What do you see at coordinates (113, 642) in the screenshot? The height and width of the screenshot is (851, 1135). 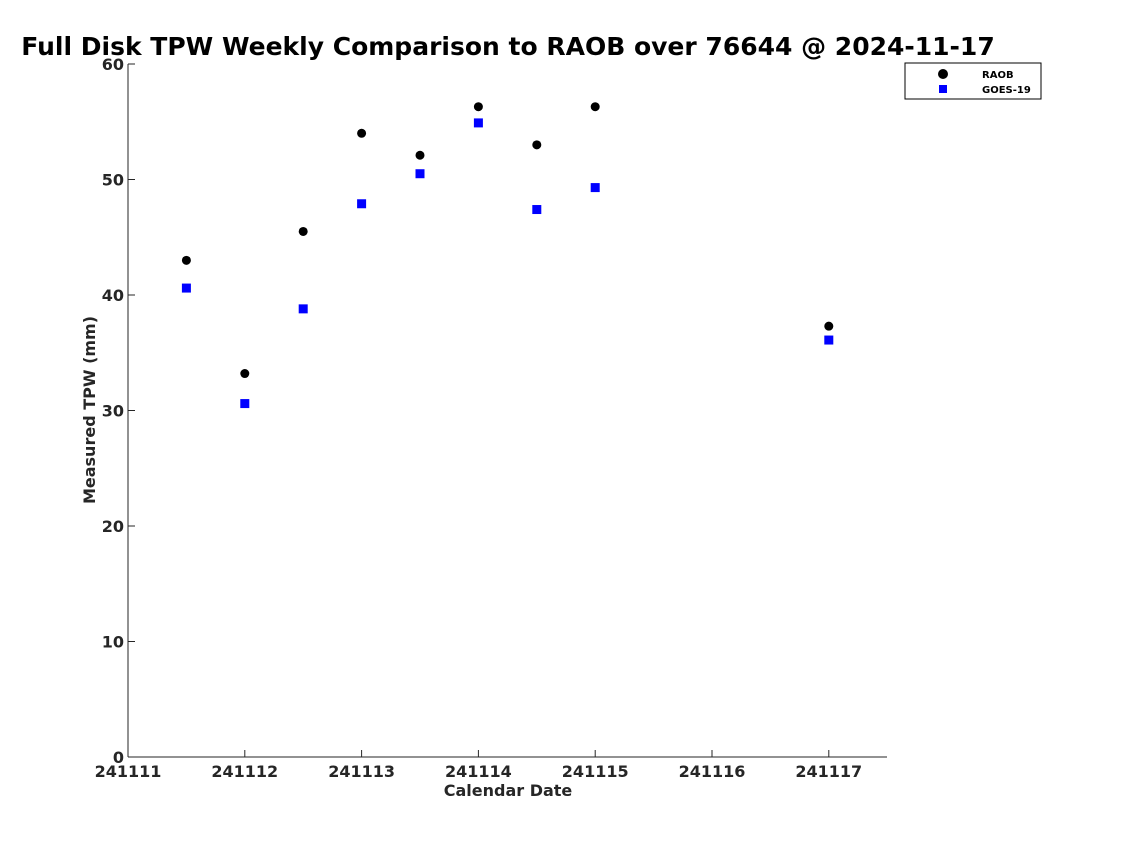 I see `y-tick-label: 10` at bounding box center [113, 642].